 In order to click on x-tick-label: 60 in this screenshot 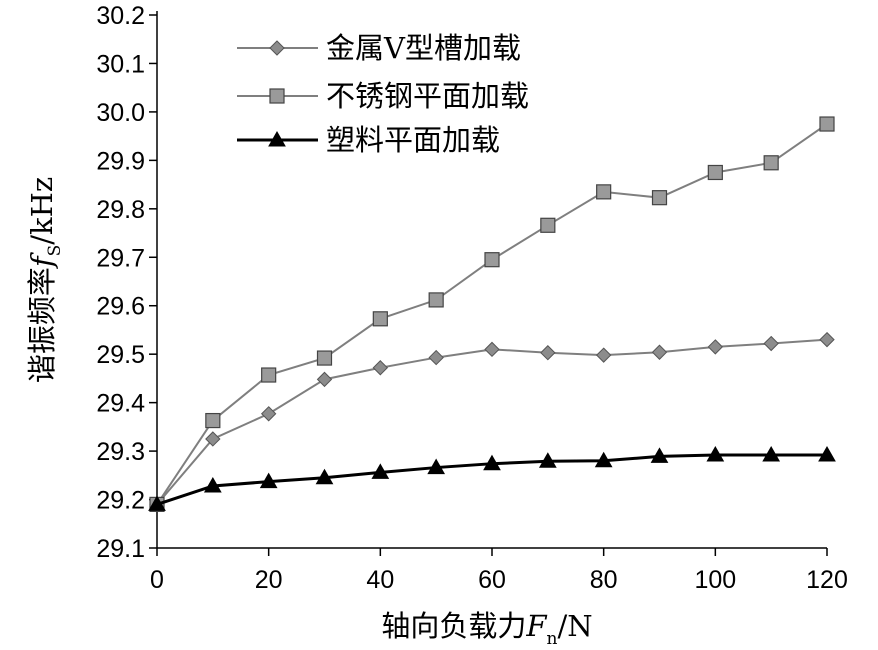, I will do `click(492, 580)`.